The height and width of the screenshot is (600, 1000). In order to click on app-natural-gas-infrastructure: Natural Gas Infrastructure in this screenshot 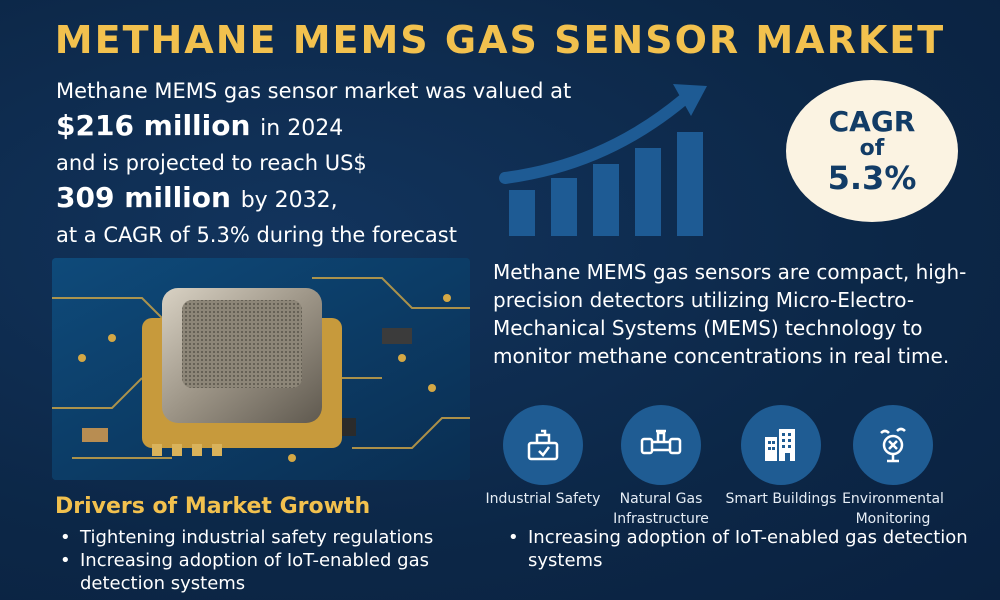, I will do `click(661, 467)`.